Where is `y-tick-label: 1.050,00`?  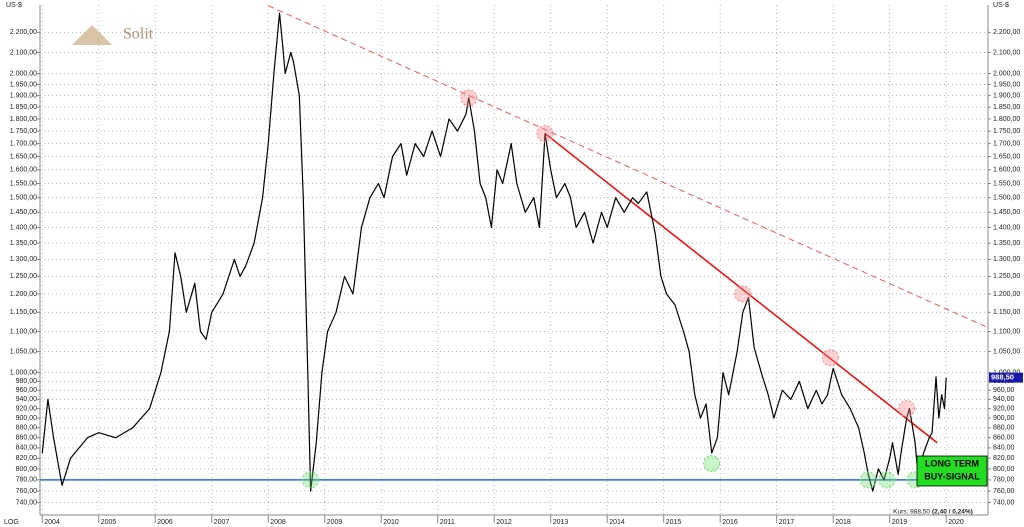 y-tick-label: 1.050,00 is located at coordinates (23, 351).